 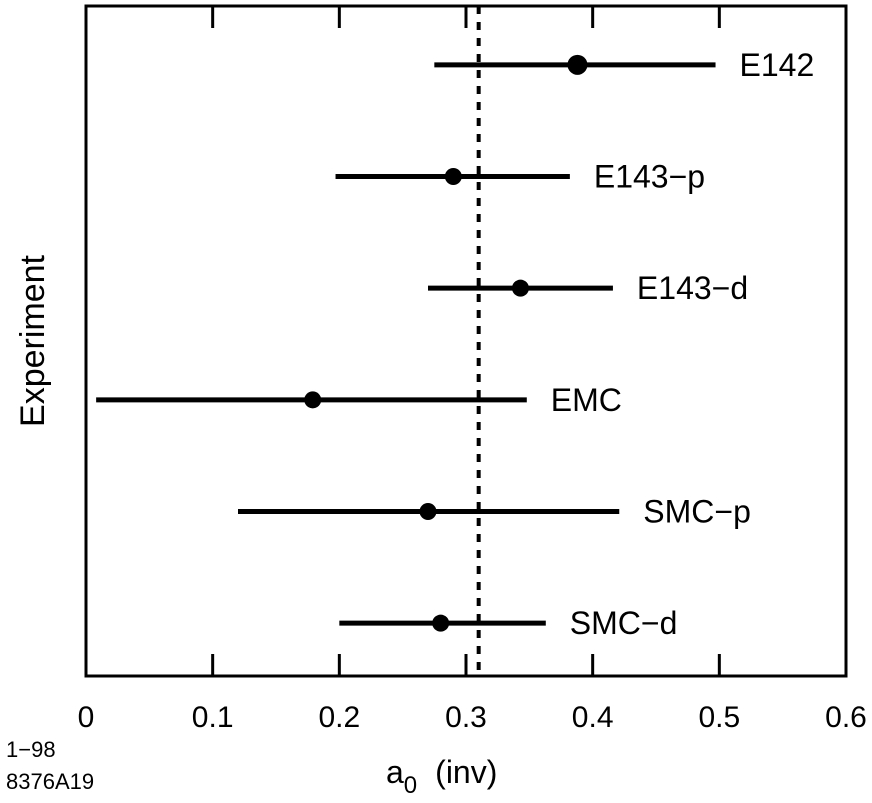 I want to click on point-group-emc: EMC, so click(x=359, y=400).